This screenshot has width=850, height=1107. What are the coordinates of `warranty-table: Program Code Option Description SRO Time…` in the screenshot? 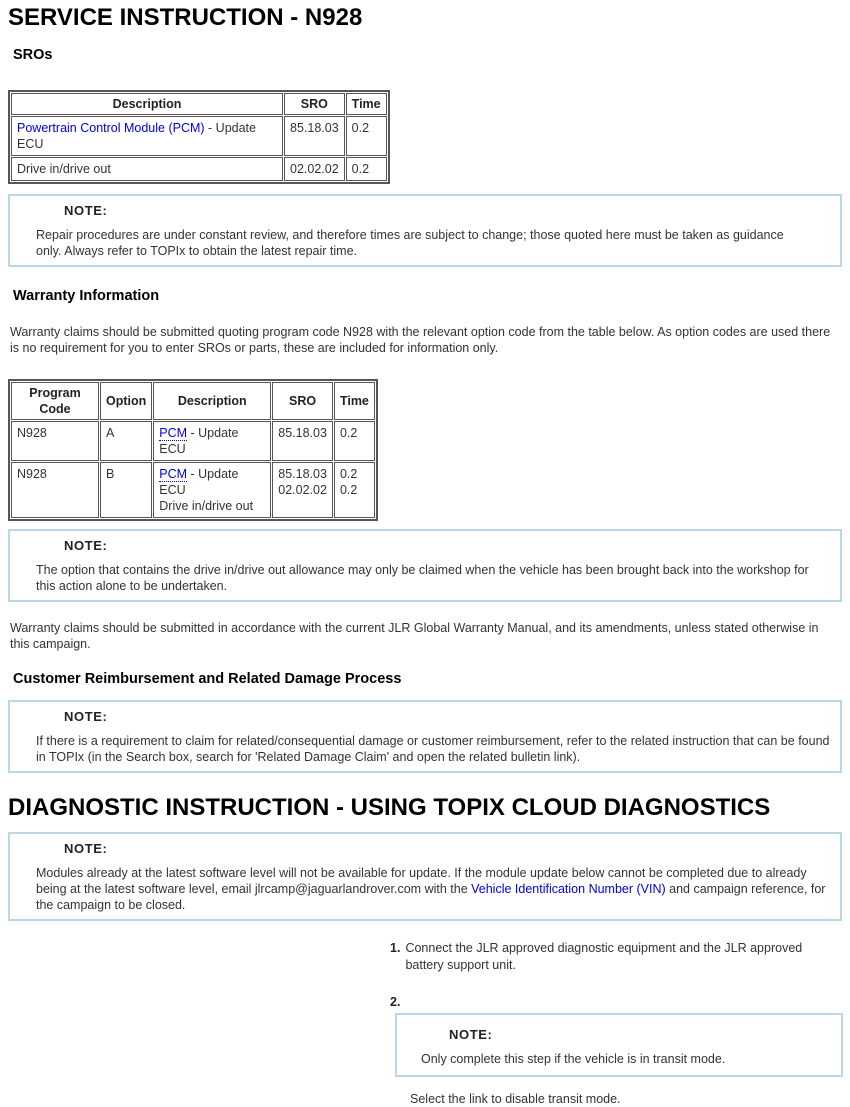 It's located at (193, 450).